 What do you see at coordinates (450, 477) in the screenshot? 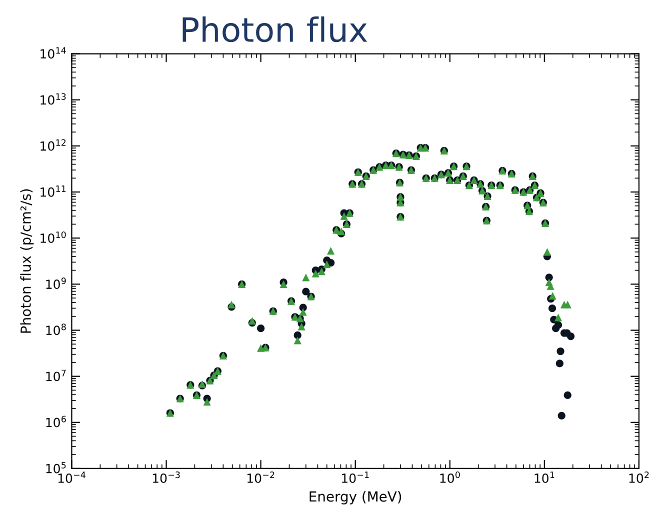
I see `x-tick-label: 10$^{0}$` at bounding box center [450, 477].